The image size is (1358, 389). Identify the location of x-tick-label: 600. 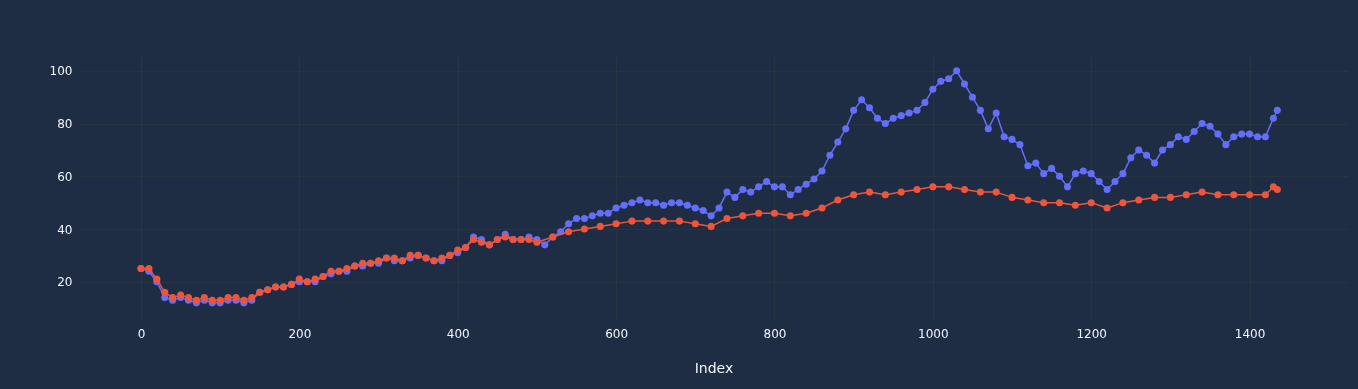
(617, 333).